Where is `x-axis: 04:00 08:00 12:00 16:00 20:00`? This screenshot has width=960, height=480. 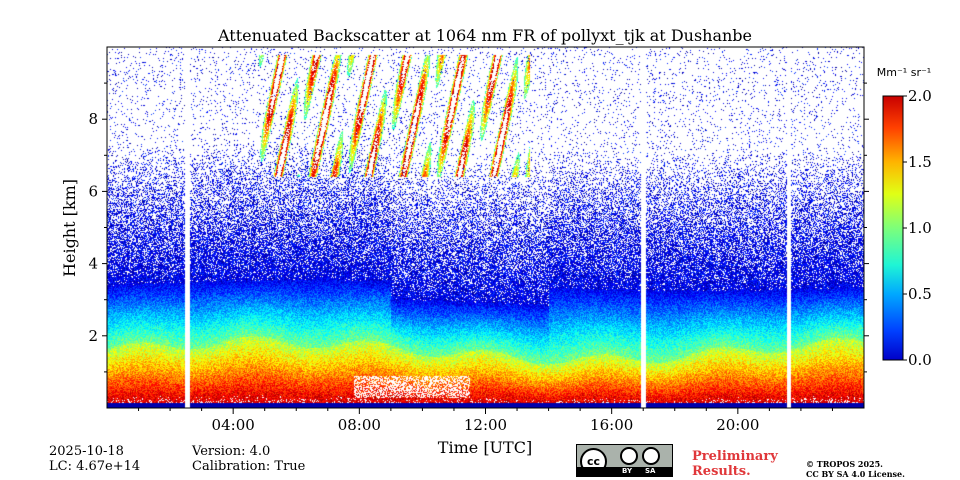 x-axis: 04:00 08:00 12:00 16:00 20:00 is located at coordinates (485, 421).